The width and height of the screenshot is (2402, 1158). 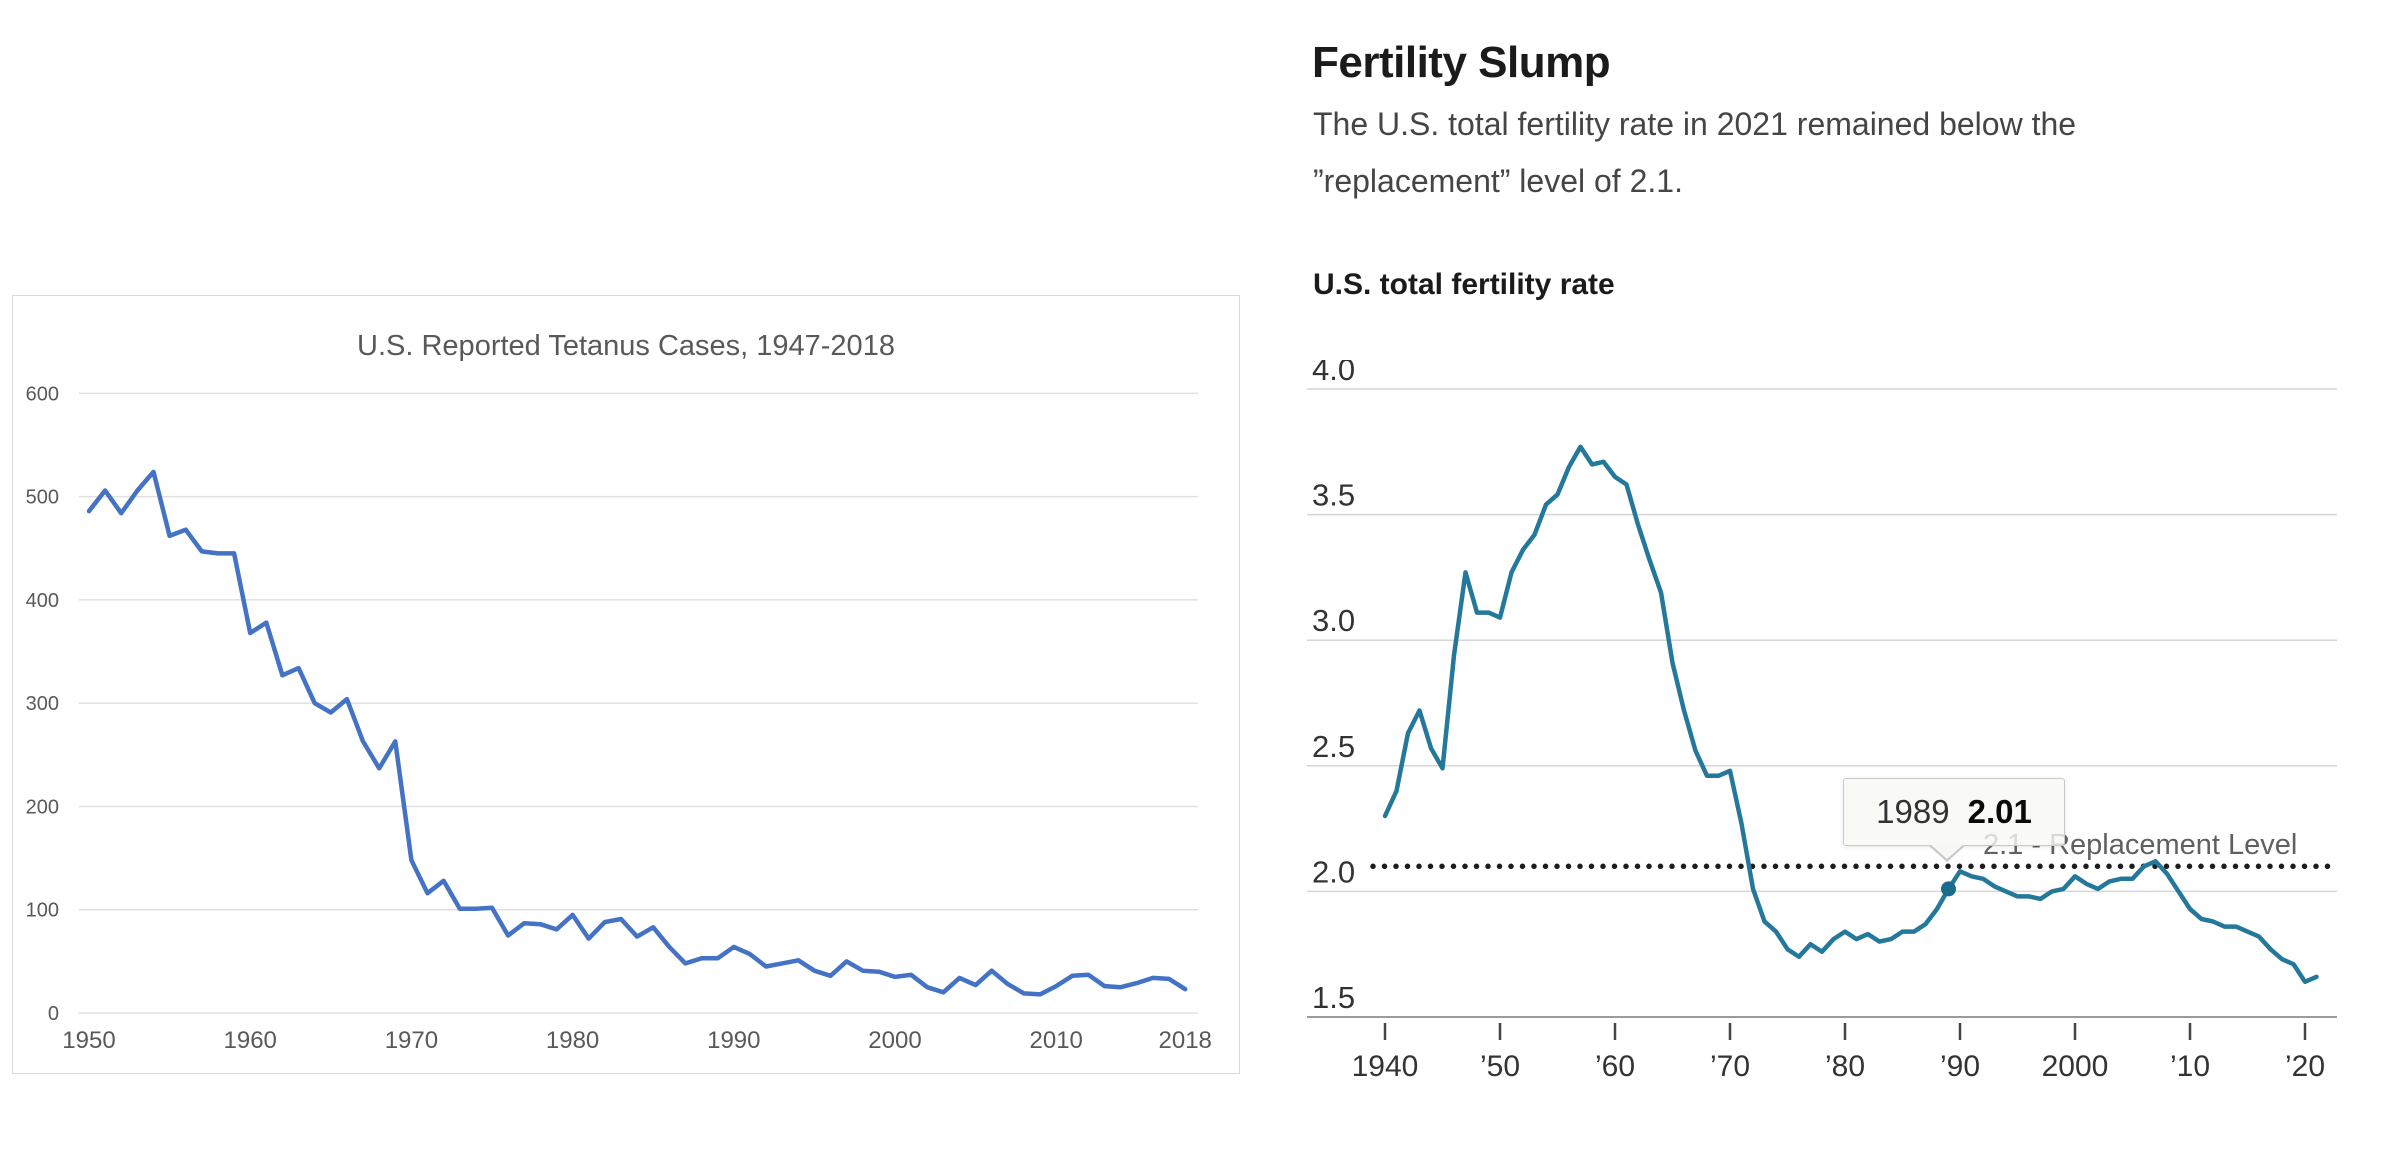 What do you see at coordinates (1615, 1066) in the screenshot?
I see `x-tick-label: ’60` at bounding box center [1615, 1066].